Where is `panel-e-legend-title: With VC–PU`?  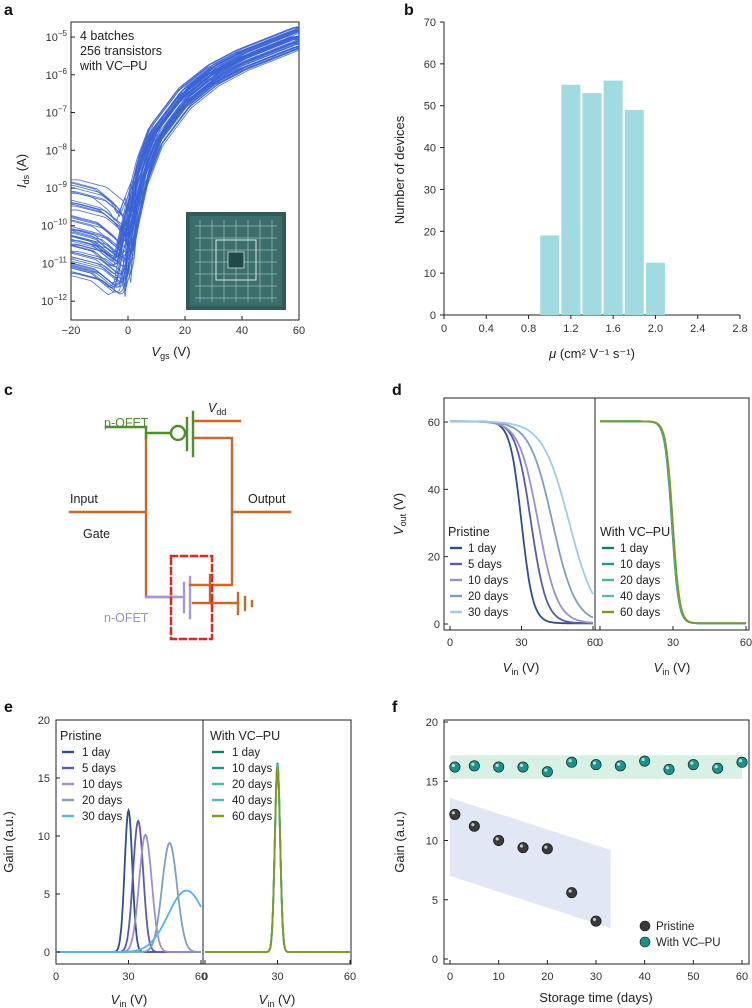 panel-e-legend-title: With VC–PU is located at coordinates (245, 736).